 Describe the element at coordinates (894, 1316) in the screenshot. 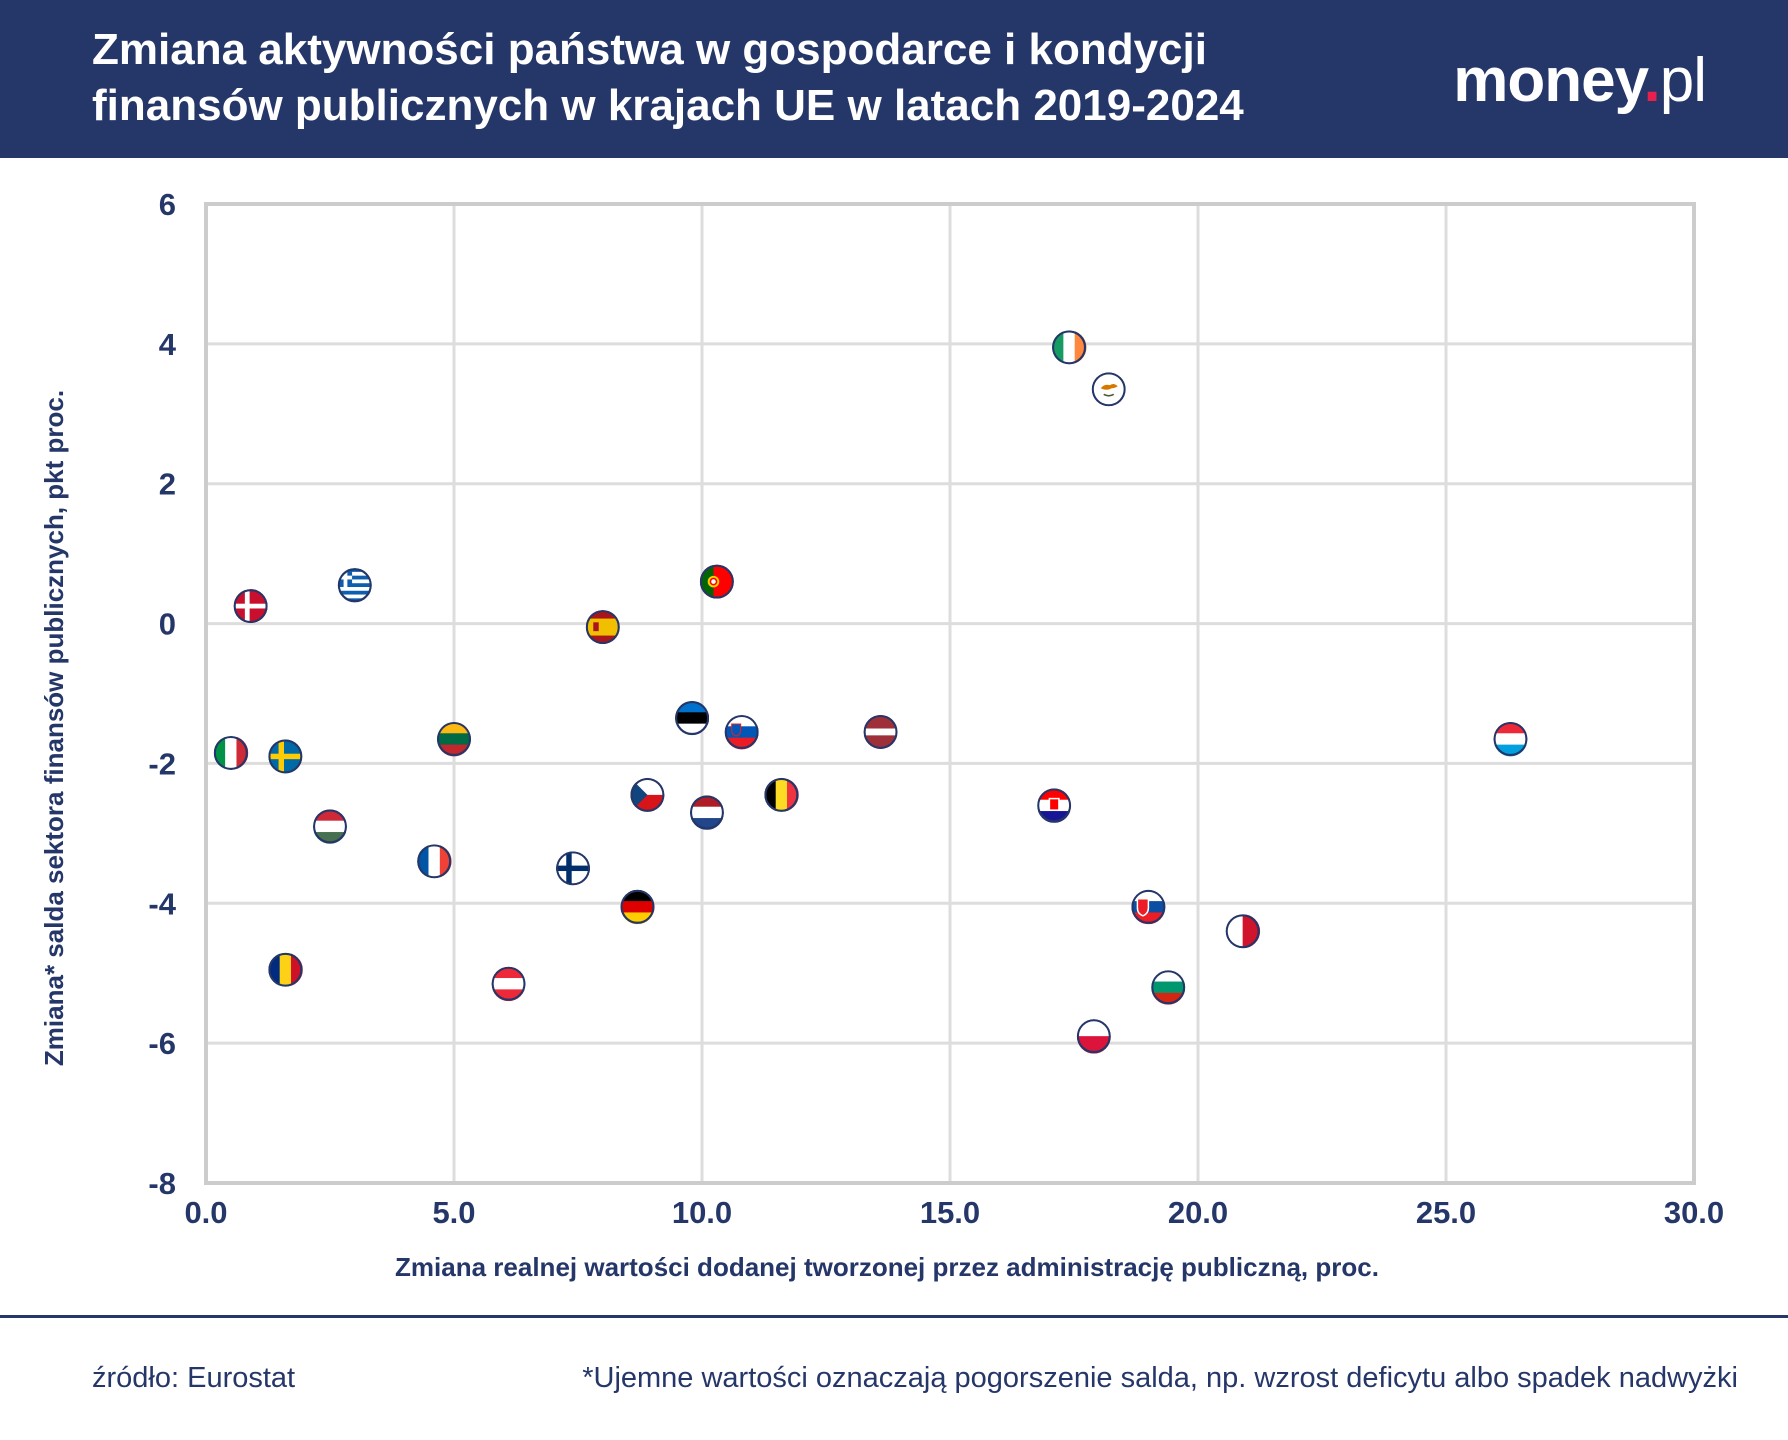

I see `footer-divider` at that location.